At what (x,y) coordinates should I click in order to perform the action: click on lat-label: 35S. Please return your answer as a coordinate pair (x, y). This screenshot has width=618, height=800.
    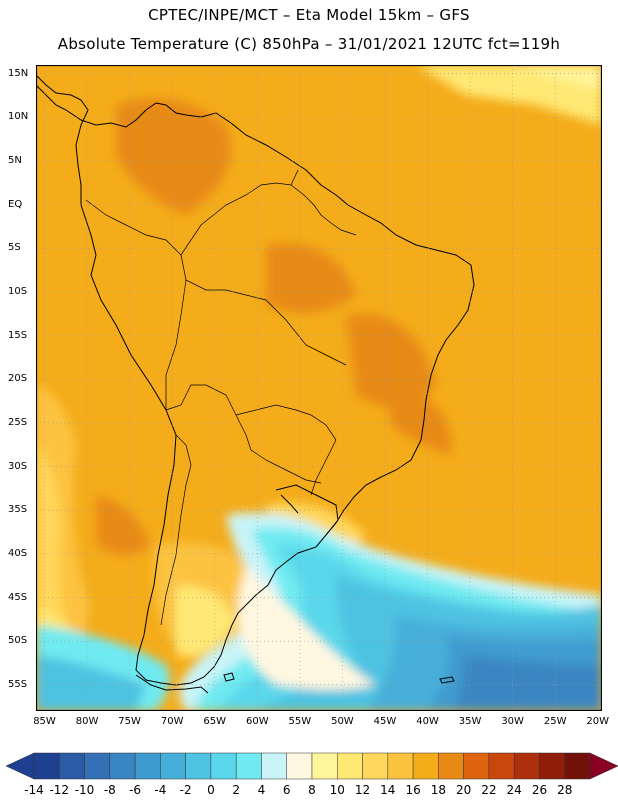
    Looking at the image, I should click on (18, 510).